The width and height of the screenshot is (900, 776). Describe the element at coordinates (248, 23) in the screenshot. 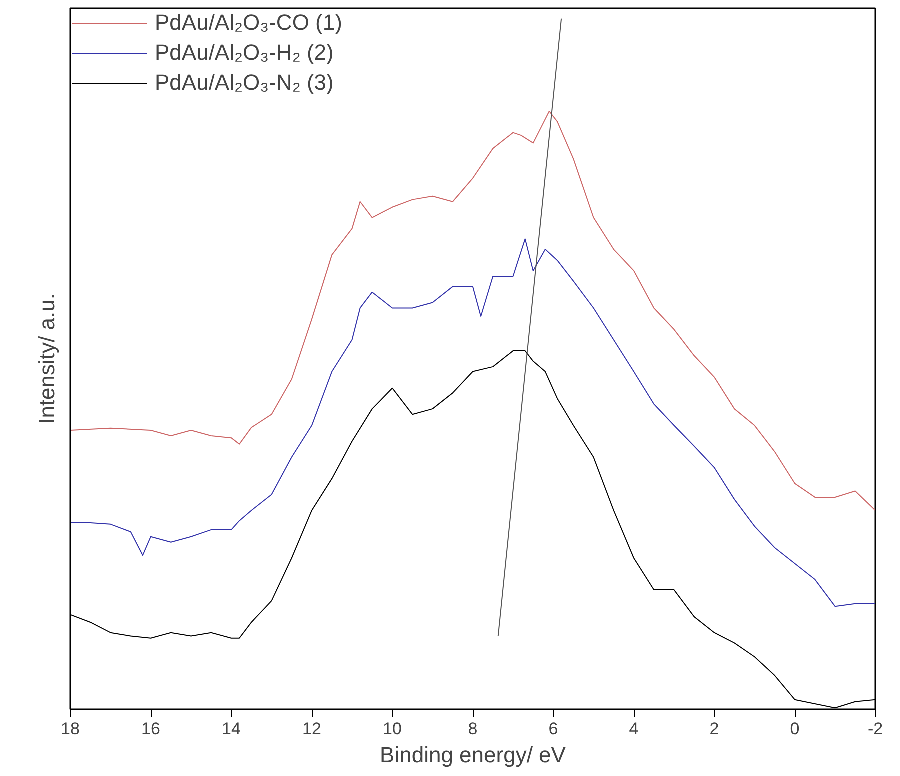

I see `legend-label: PdAu/Al₂O₃-CO (1)` at that location.